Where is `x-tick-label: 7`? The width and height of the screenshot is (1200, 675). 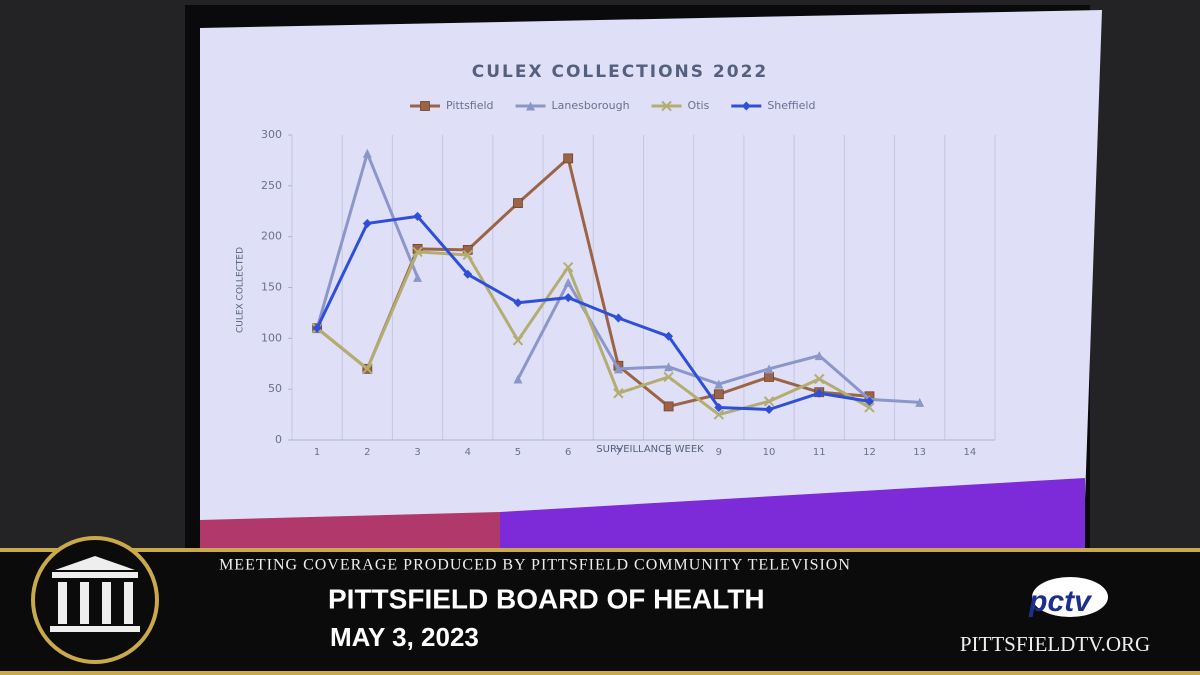
x-tick-label: 7 is located at coordinates (618, 452).